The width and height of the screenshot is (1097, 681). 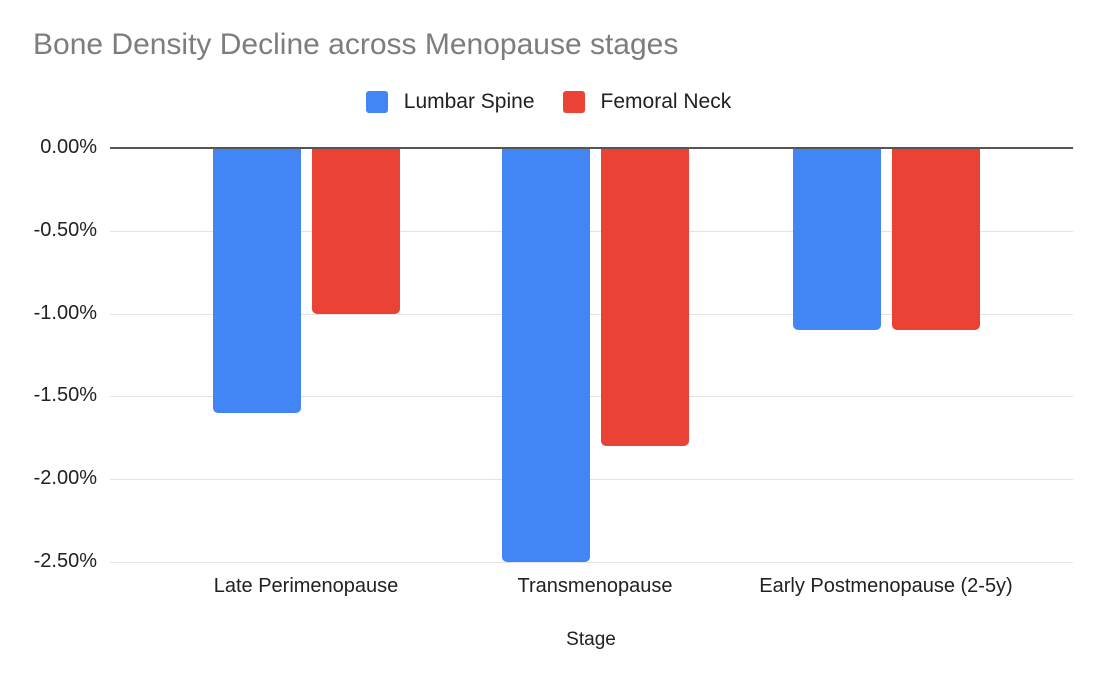 I want to click on bar-femoral-neck-late-perimenopause, so click(x=355, y=231).